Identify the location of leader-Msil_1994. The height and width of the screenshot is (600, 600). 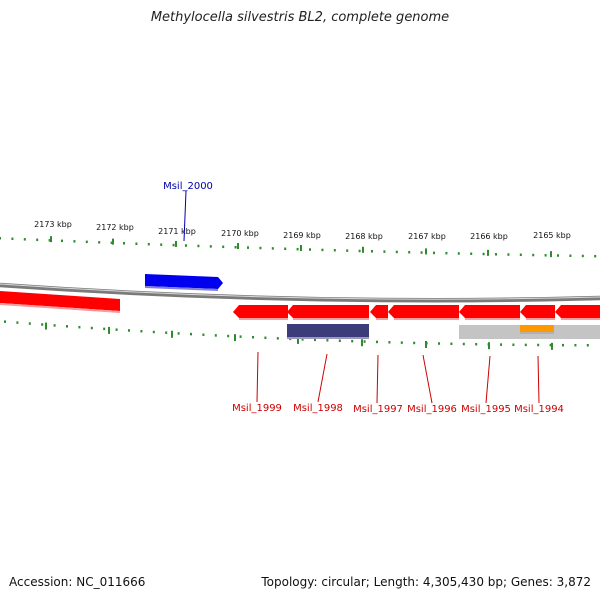
(538, 379).